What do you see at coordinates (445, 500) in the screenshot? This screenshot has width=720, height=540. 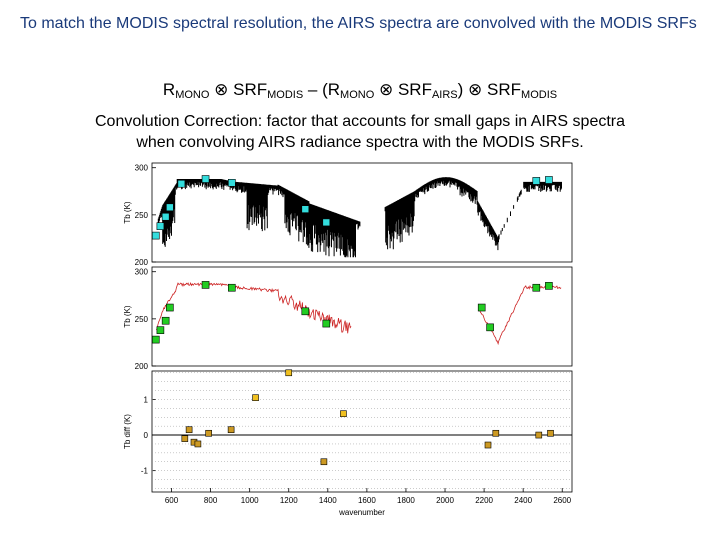 I see `x-tick-label: 2000` at bounding box center [445, 500].